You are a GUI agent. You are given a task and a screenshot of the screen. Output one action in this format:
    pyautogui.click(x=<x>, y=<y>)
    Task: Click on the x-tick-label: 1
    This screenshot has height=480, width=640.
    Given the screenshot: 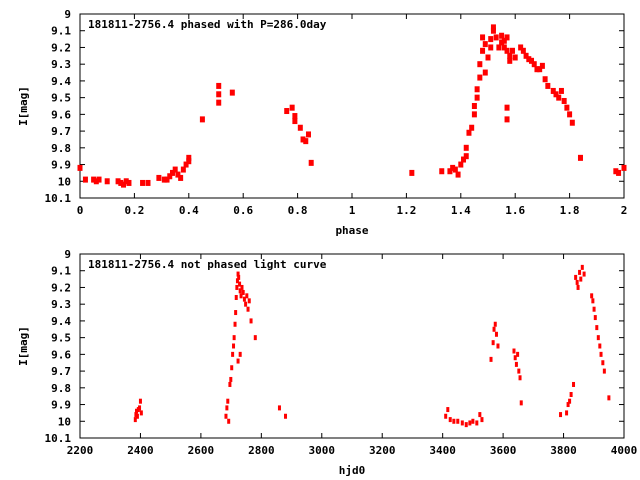 What is the action you would take?
    pyautogui.click(x=352, y=210)
    